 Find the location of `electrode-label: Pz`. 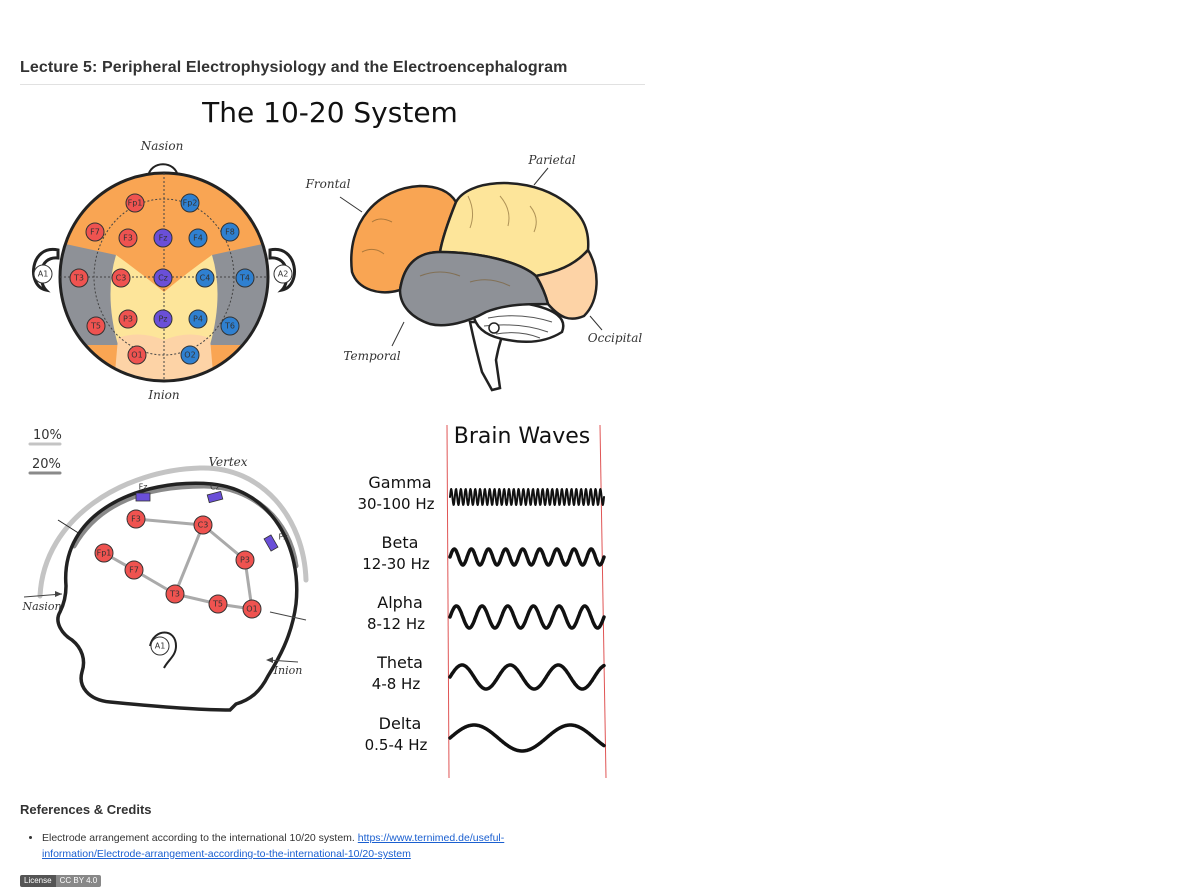

electrode-label: Pz is located at coordinates (162, 319).